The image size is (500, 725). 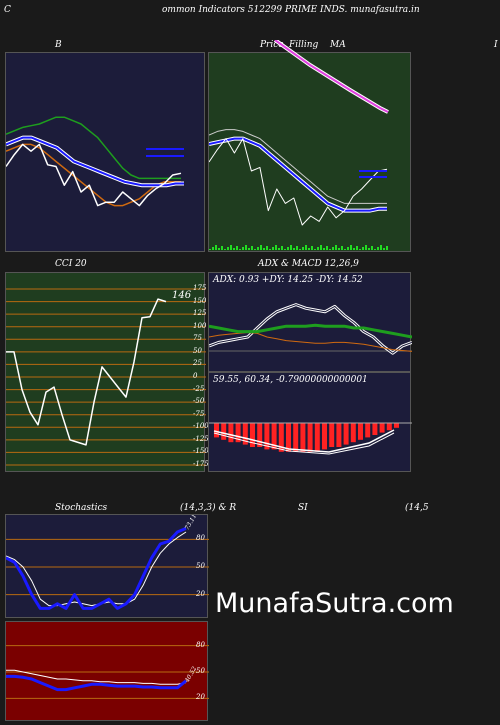 I want to click on ma-short-line, so click(x=298, y=174).